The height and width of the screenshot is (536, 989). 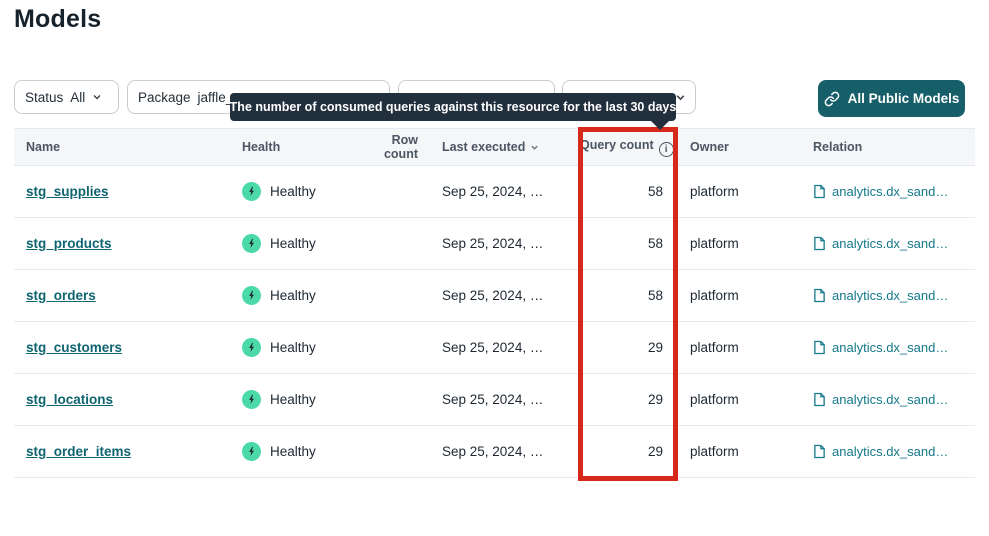 I want to click on status-filter-value: All, so click(x=78, y=97).